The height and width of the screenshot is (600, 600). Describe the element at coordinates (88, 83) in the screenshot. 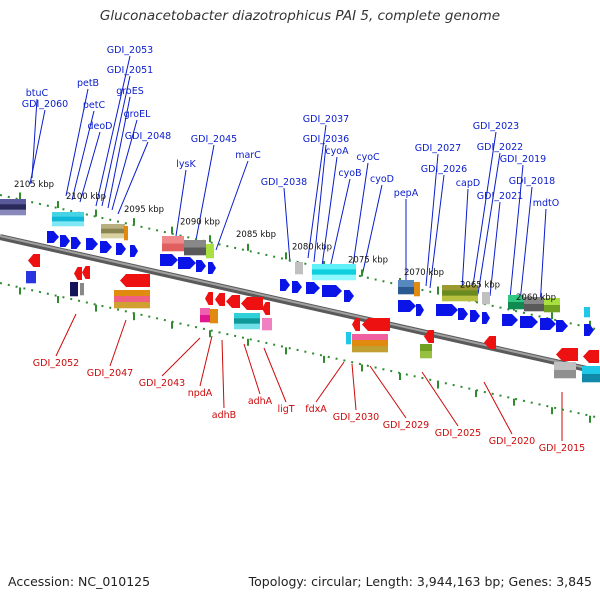

I see `gene-label-top: petB` at that location.